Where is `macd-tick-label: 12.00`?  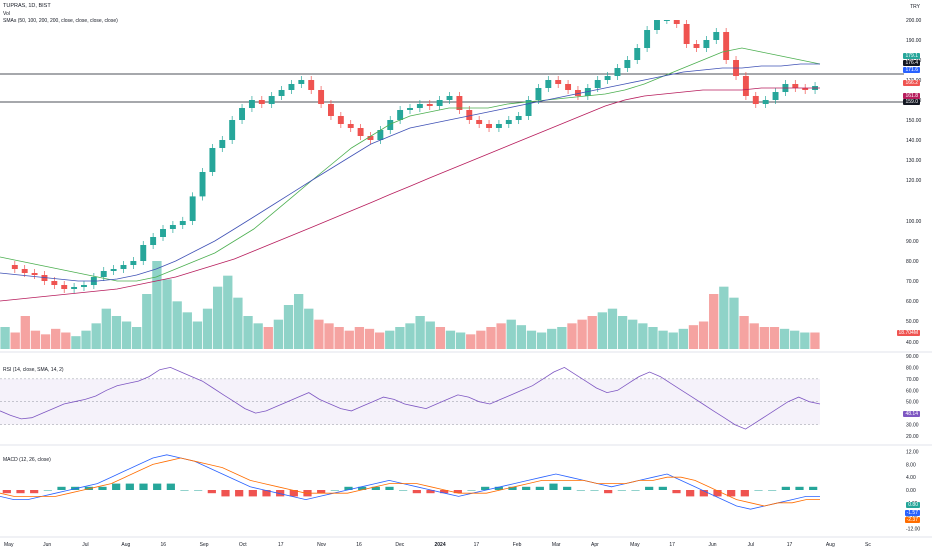 macd-tick-label: 12.00 is located at coordinates (912, 453).